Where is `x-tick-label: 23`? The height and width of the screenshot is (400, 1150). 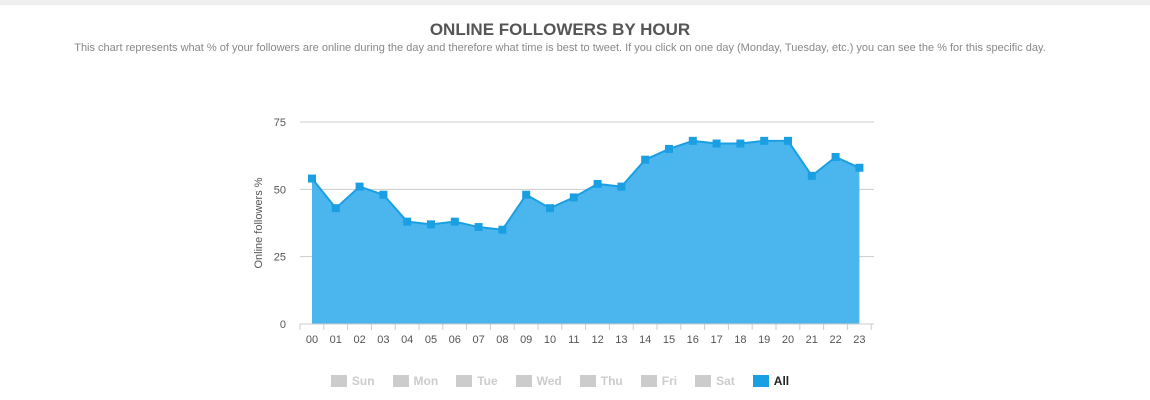 x-tick-label: 23 is located at coordinates (859, 340).